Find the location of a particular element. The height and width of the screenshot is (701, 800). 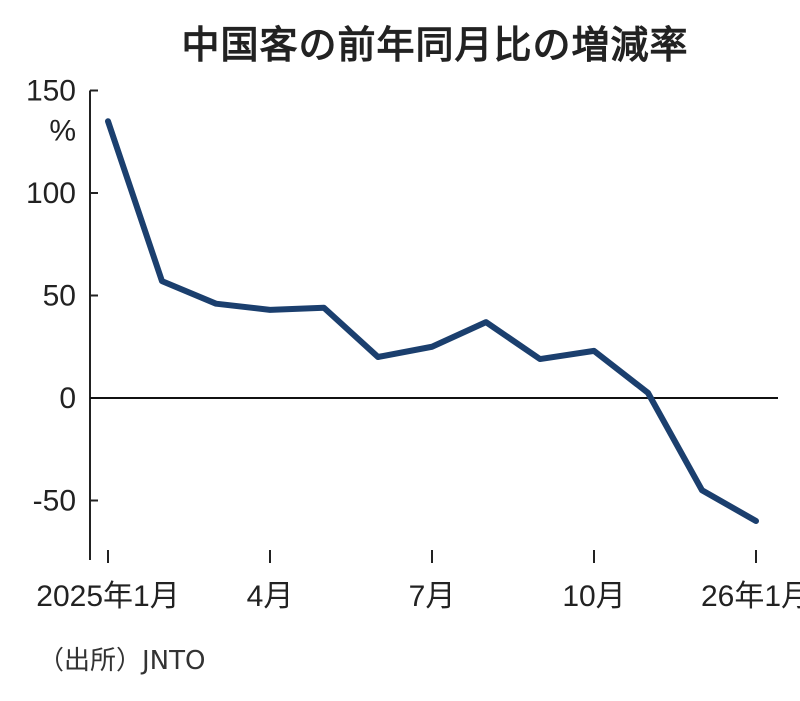

y-tick-label: 0 is located at coordinates (67, 398).